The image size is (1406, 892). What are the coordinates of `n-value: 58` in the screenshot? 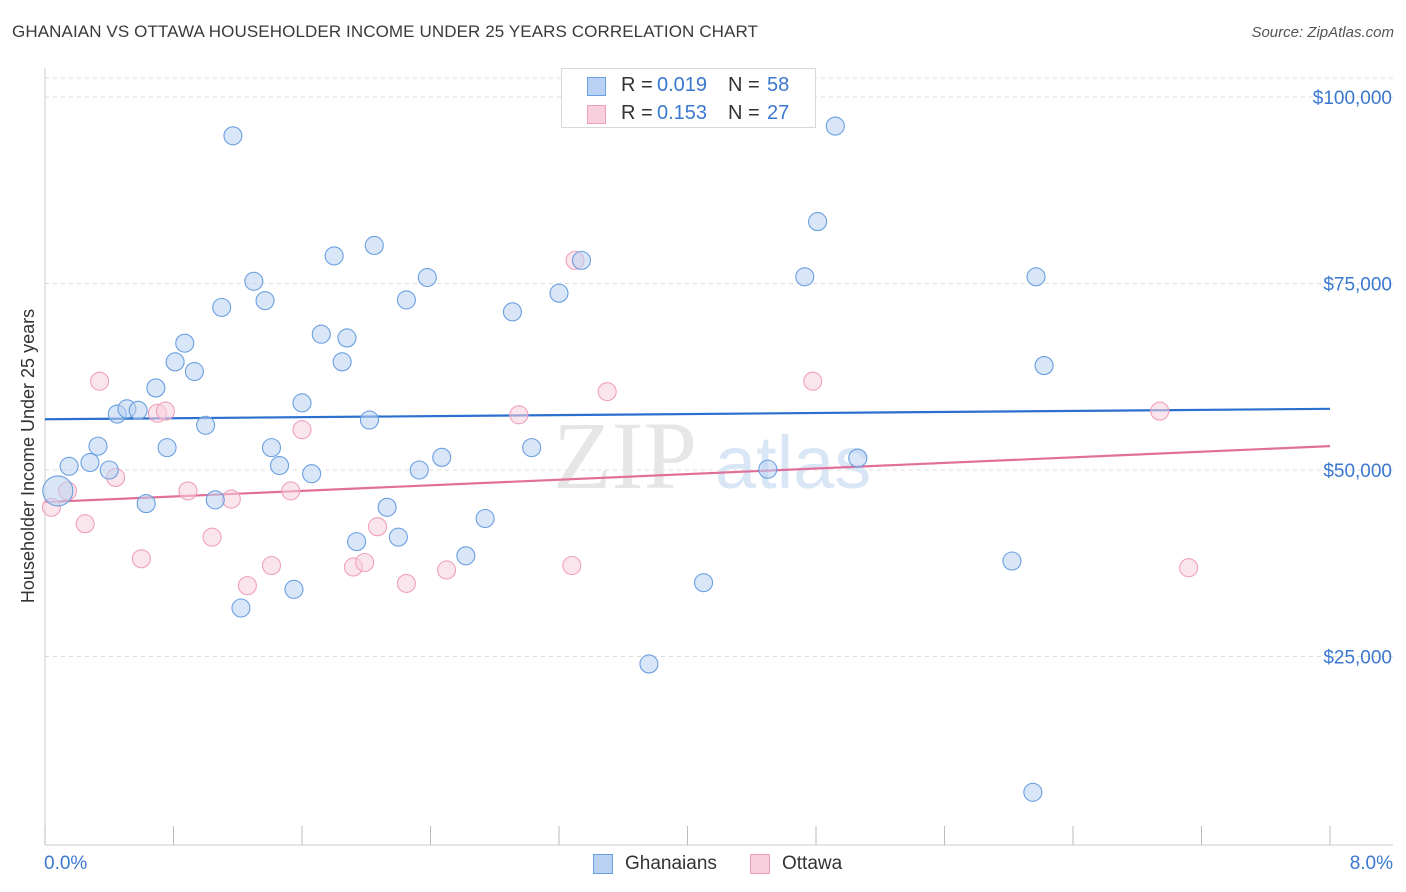 It's located at (778, 85).